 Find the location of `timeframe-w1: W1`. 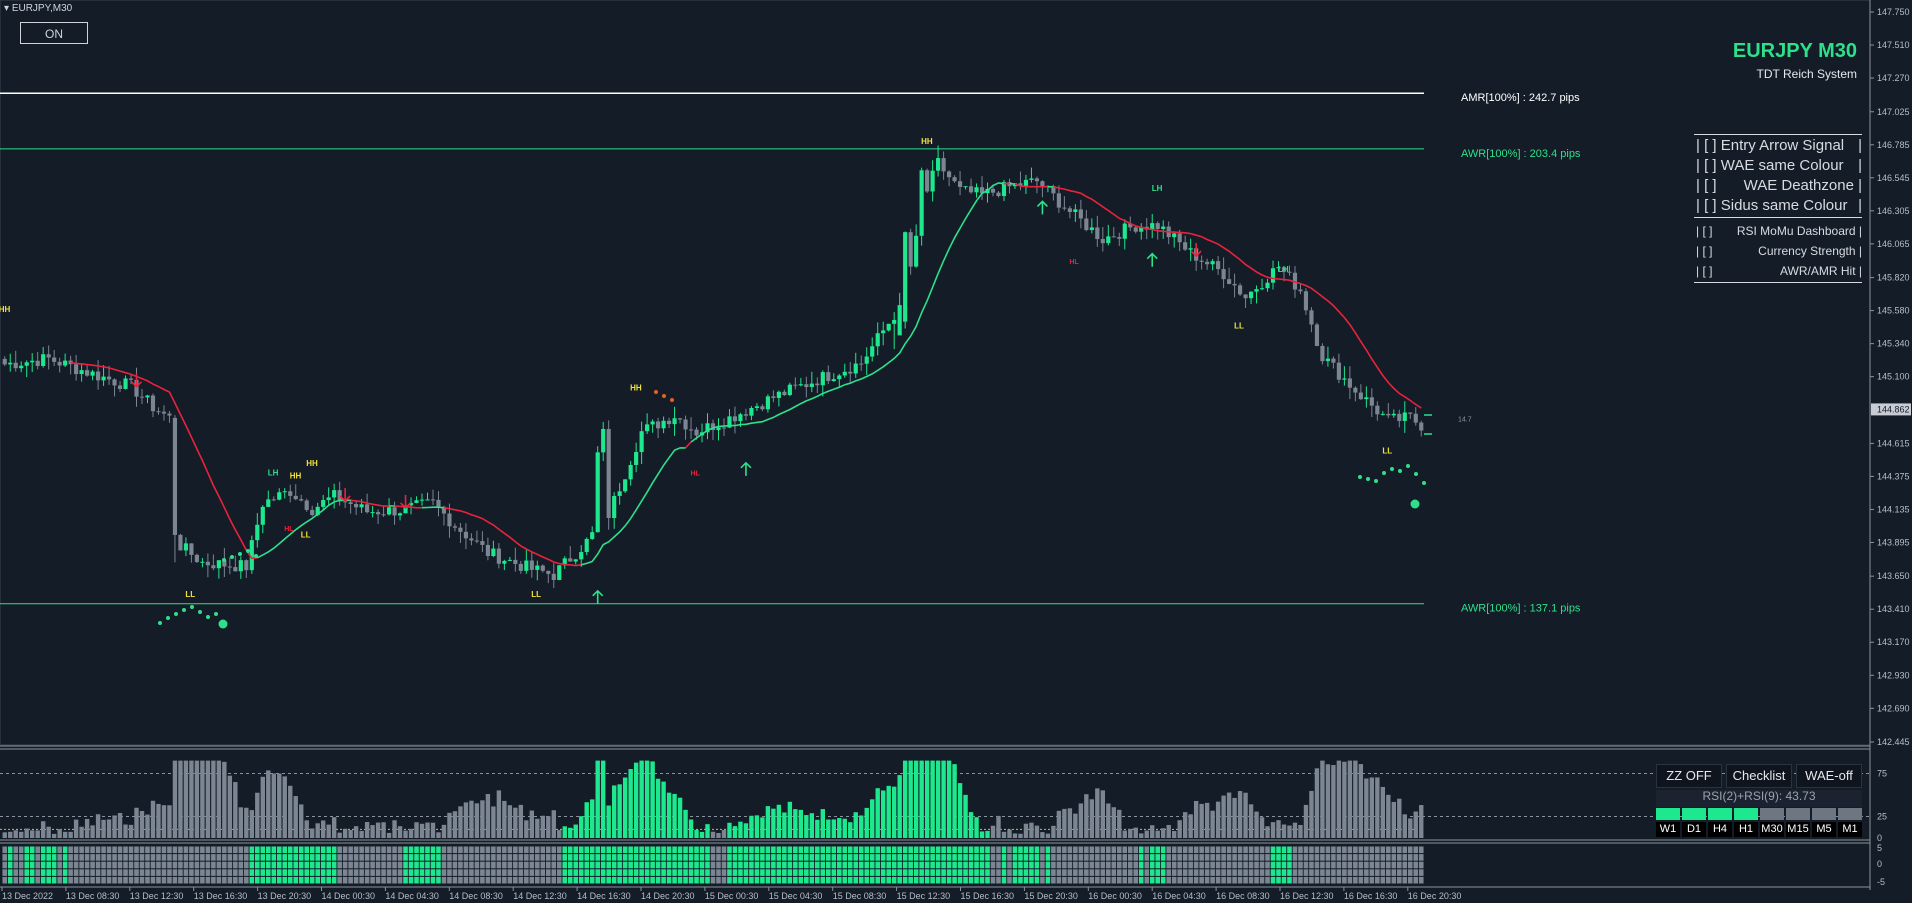

timeframe-w1: W1 is located at coordinates (1668, 829).